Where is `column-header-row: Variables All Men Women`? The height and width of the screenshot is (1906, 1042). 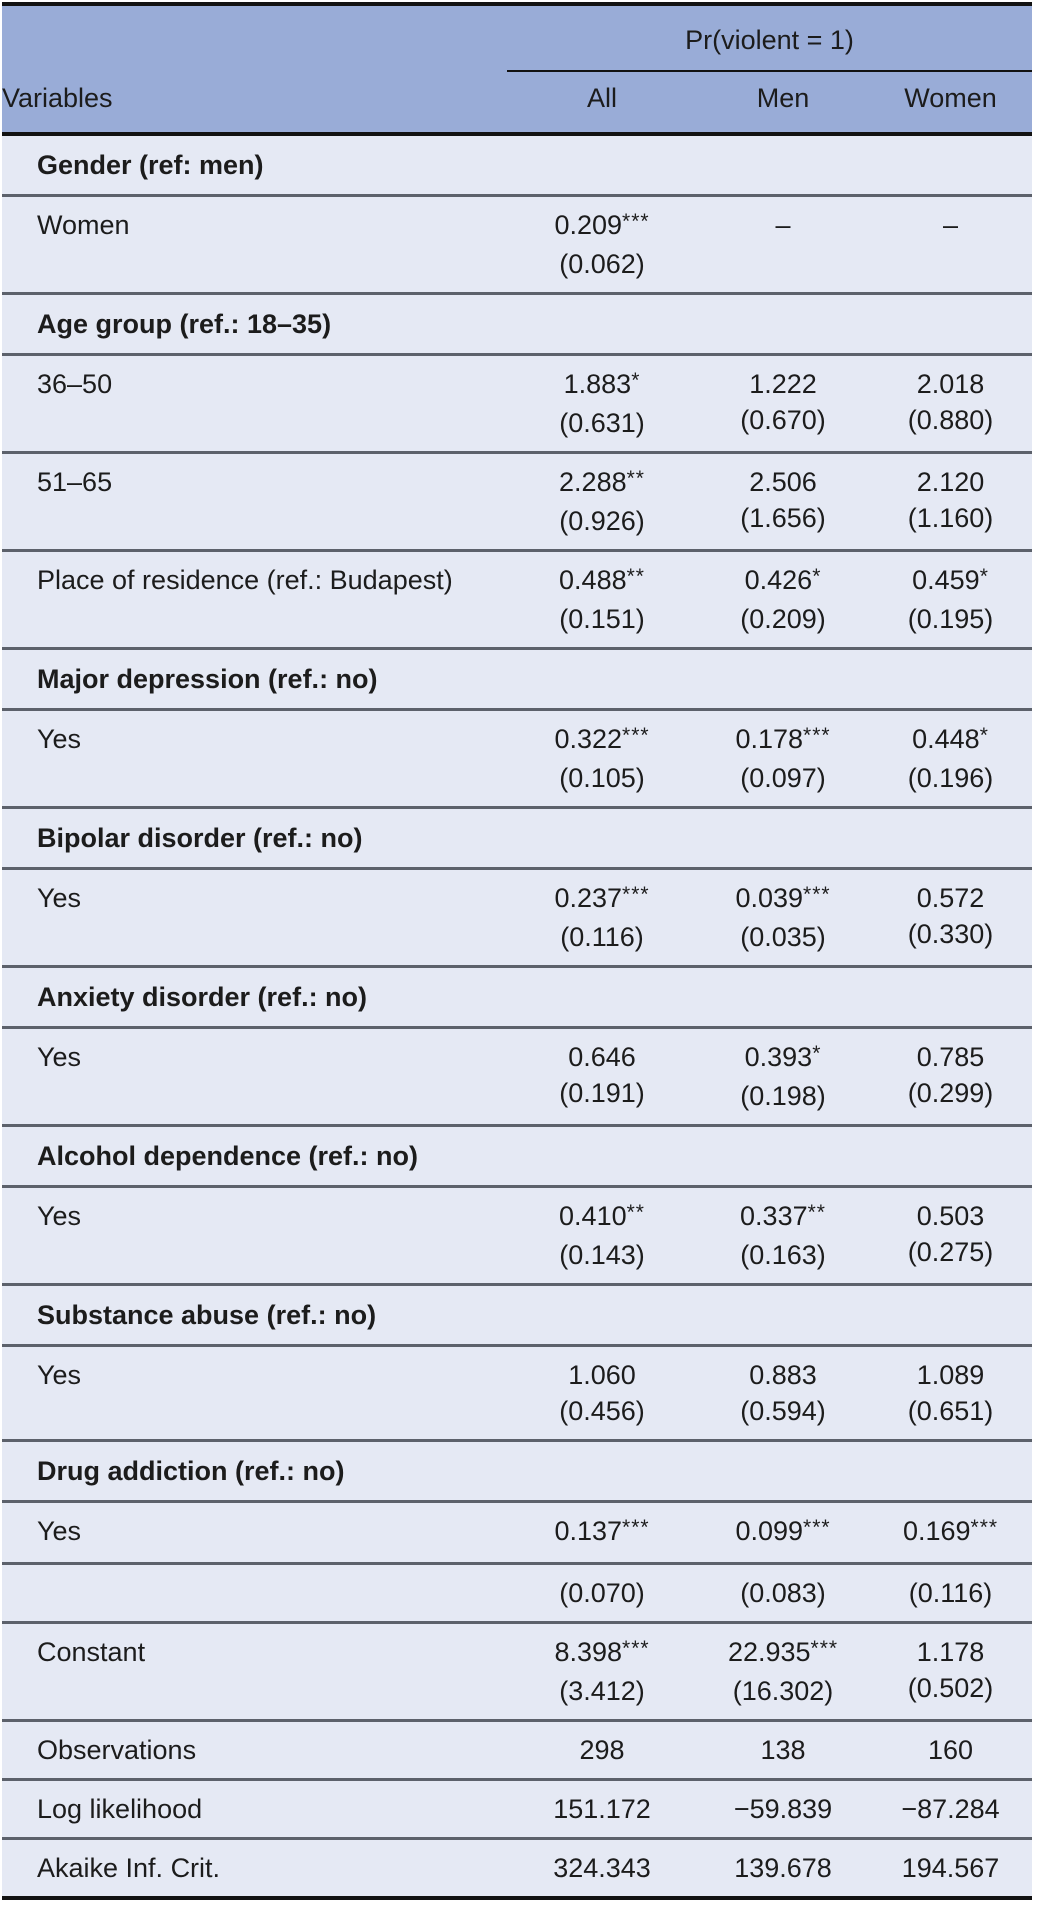 column-header-row: Variables All Men Women is located at coordinates (517, 103).